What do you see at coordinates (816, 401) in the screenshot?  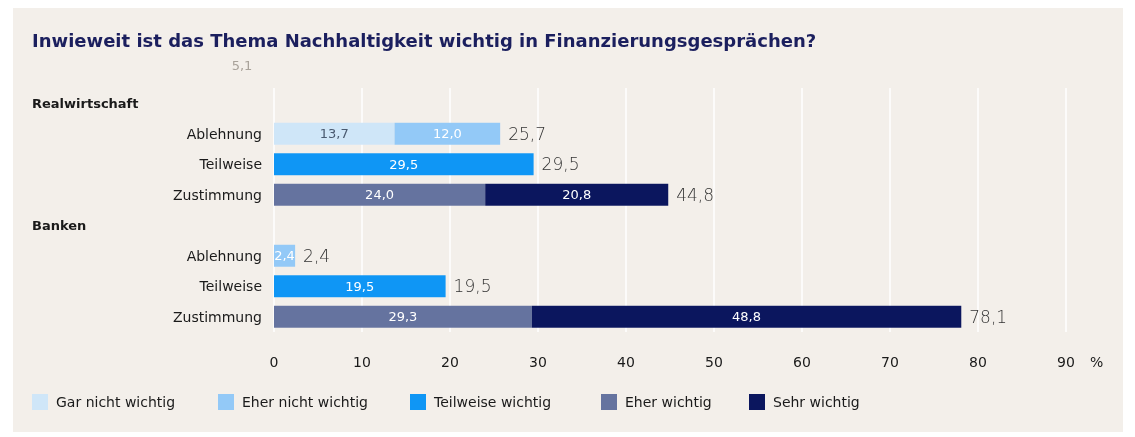 I see `legend-label: Sehr wichtig` at bounding box center [816, 401].